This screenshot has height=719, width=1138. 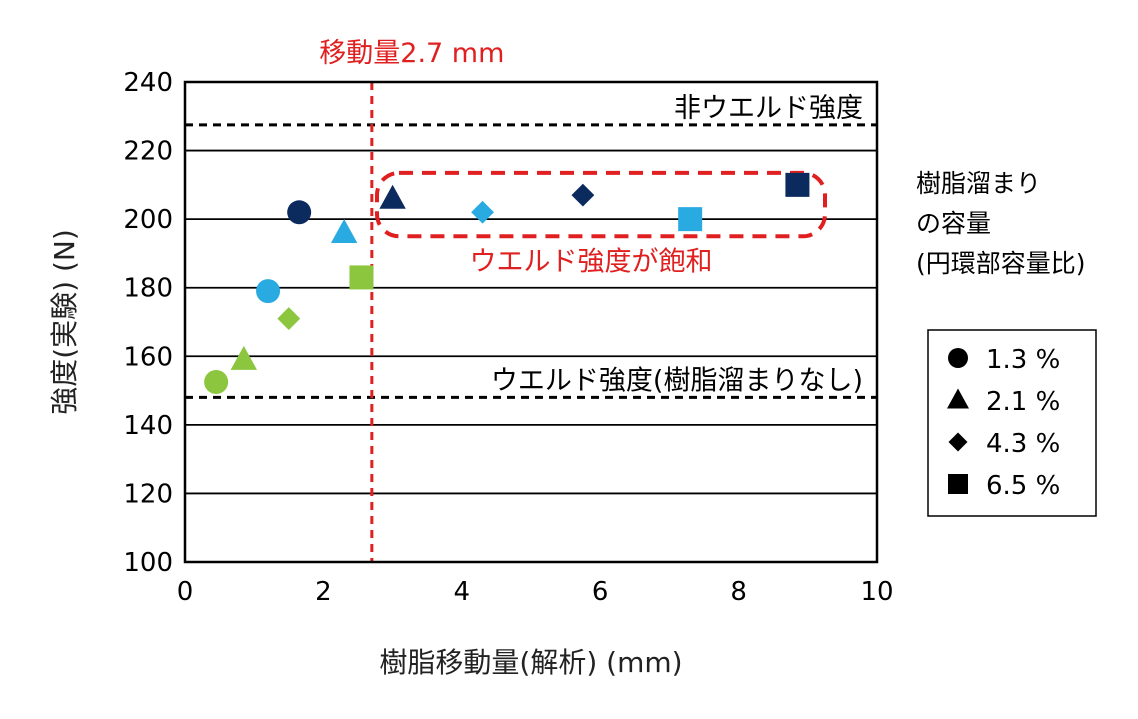 What do you see at coordinates (148, 152) in the screenshot?
I see `y-tick-label-220: 220` at bounding box center [148, 152].